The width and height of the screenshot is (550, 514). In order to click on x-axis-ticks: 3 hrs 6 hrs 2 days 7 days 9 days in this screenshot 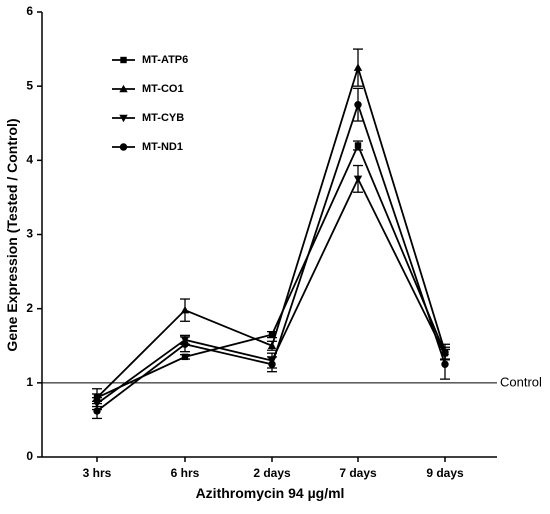, I will do `click(273, 468)`.